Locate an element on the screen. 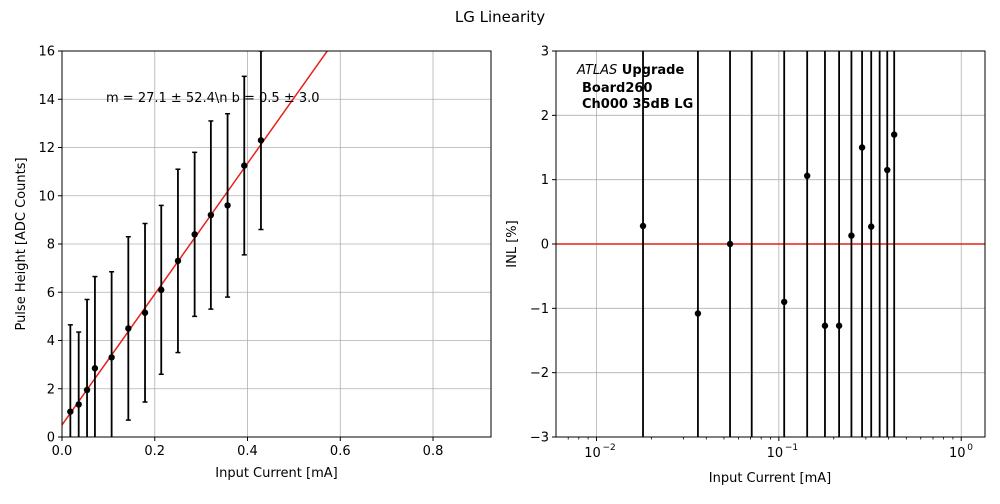 The height and width of the screenshot is (504, 1000). right-y-tick-label: 0 is located at coordinates (545, 245).